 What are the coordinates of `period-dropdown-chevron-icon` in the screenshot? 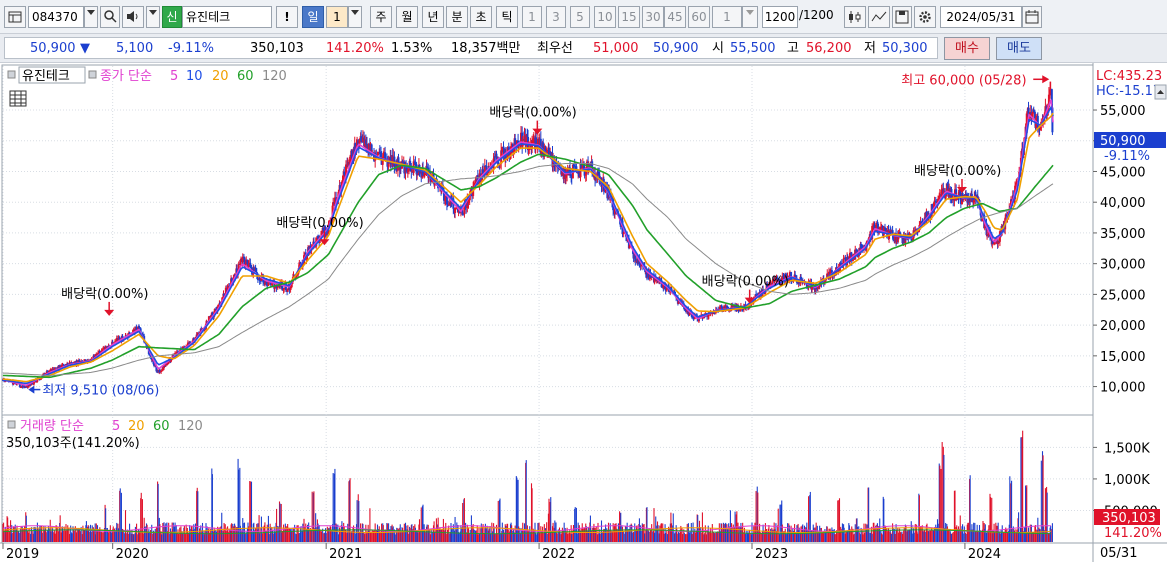 It's located at (355, 17).